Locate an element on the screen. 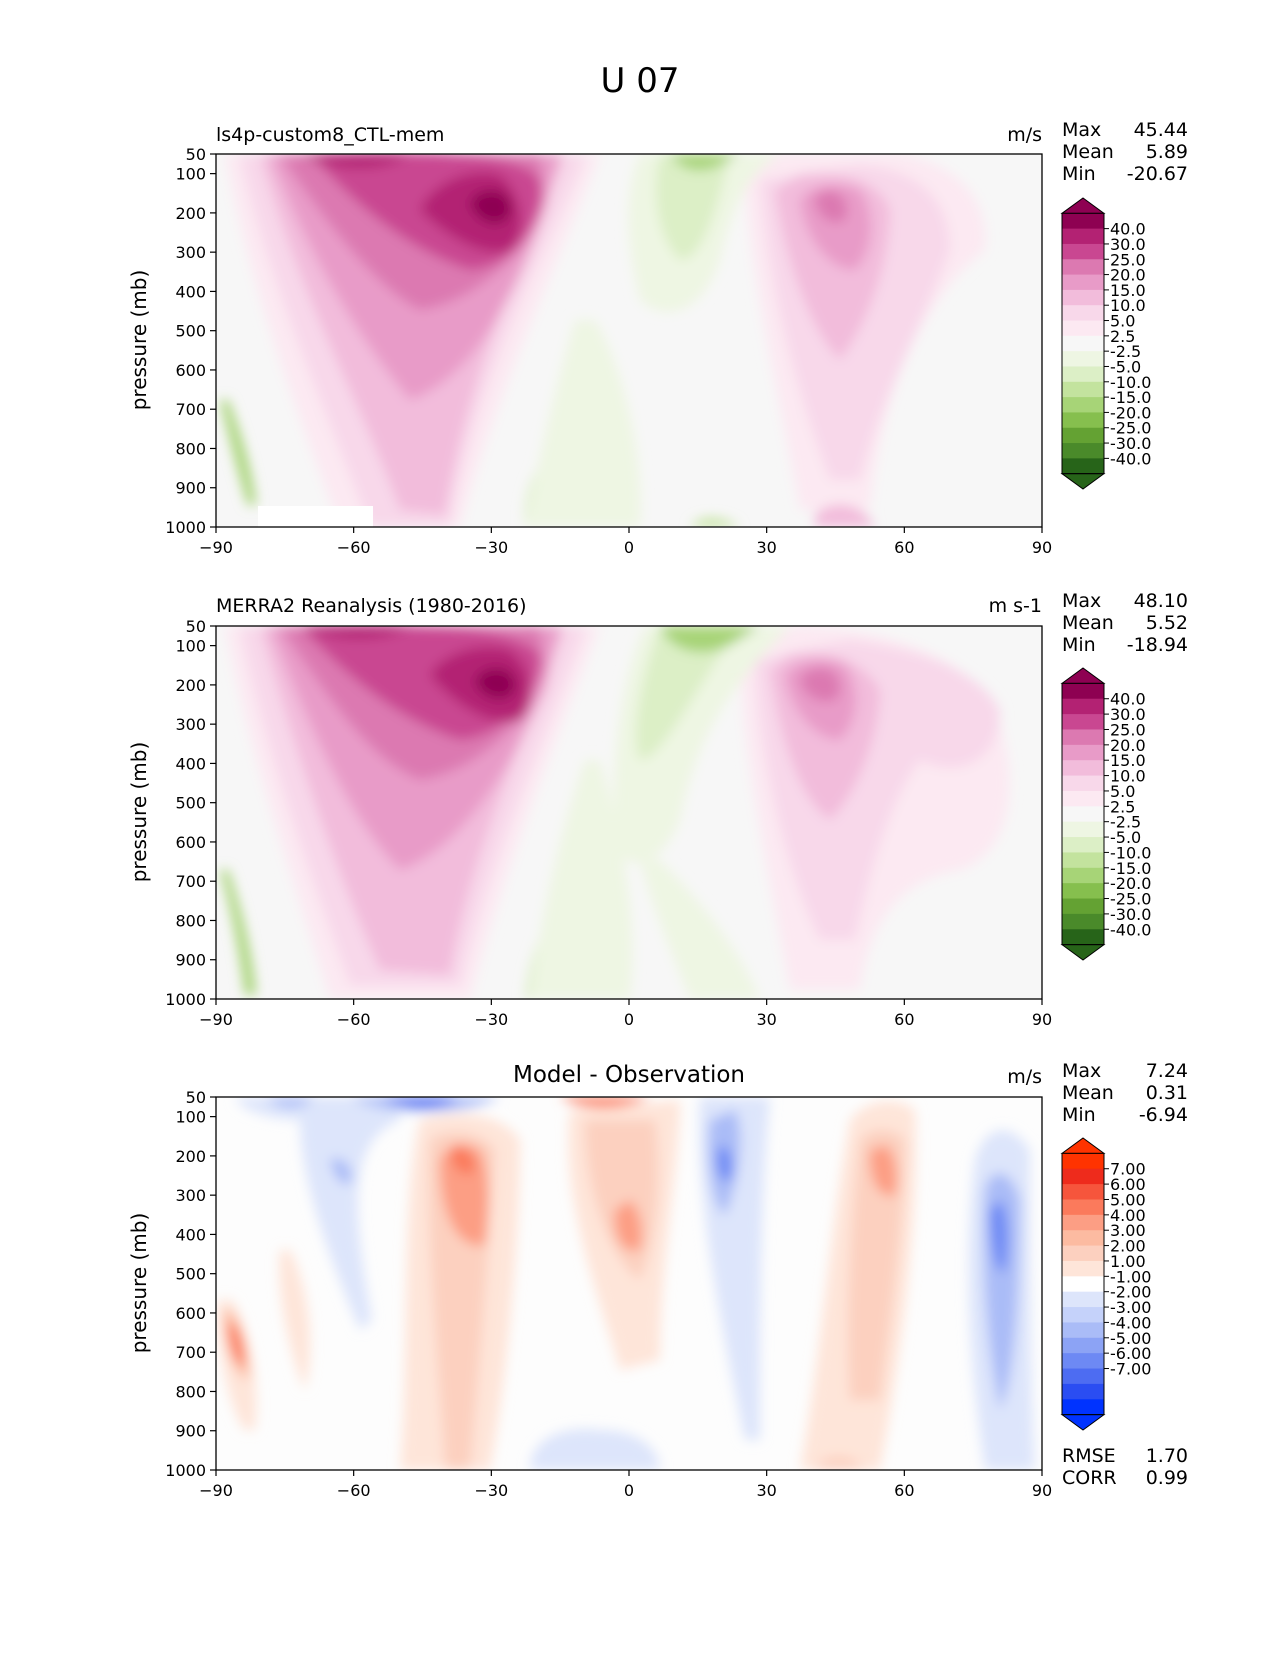 This screenshot has width=1275, height=1654. stat-min-value: -18.94 is located at coordinates (1157, 645).